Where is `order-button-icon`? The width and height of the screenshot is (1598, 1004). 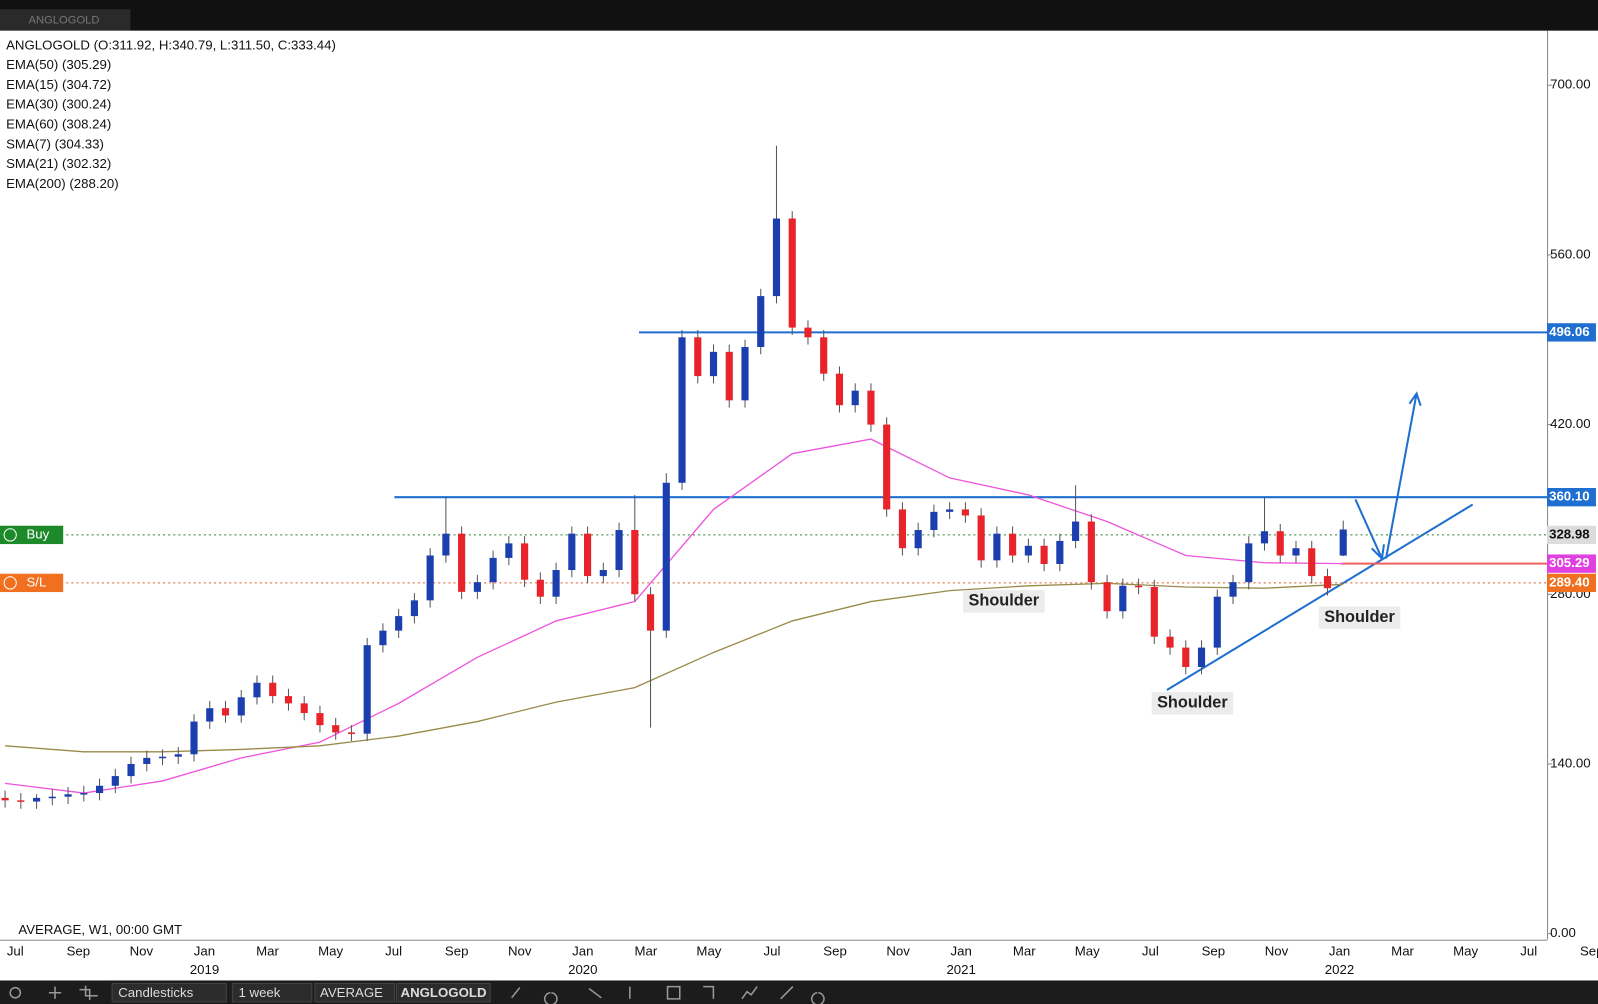
order-button-icon is located at coordinates (10, 535).